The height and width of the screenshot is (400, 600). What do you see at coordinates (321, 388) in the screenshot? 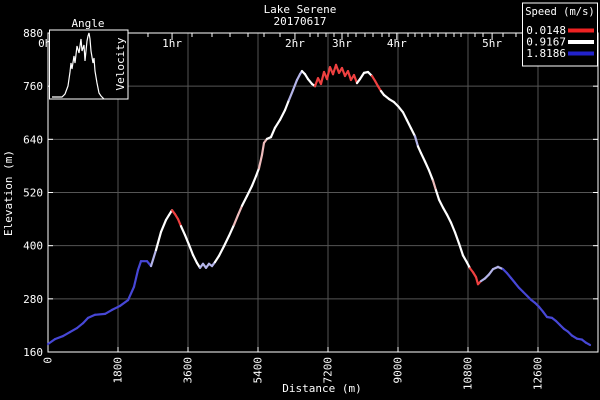
I see `x-axis-label: Distance (m)` at bounding box center [321, 388].